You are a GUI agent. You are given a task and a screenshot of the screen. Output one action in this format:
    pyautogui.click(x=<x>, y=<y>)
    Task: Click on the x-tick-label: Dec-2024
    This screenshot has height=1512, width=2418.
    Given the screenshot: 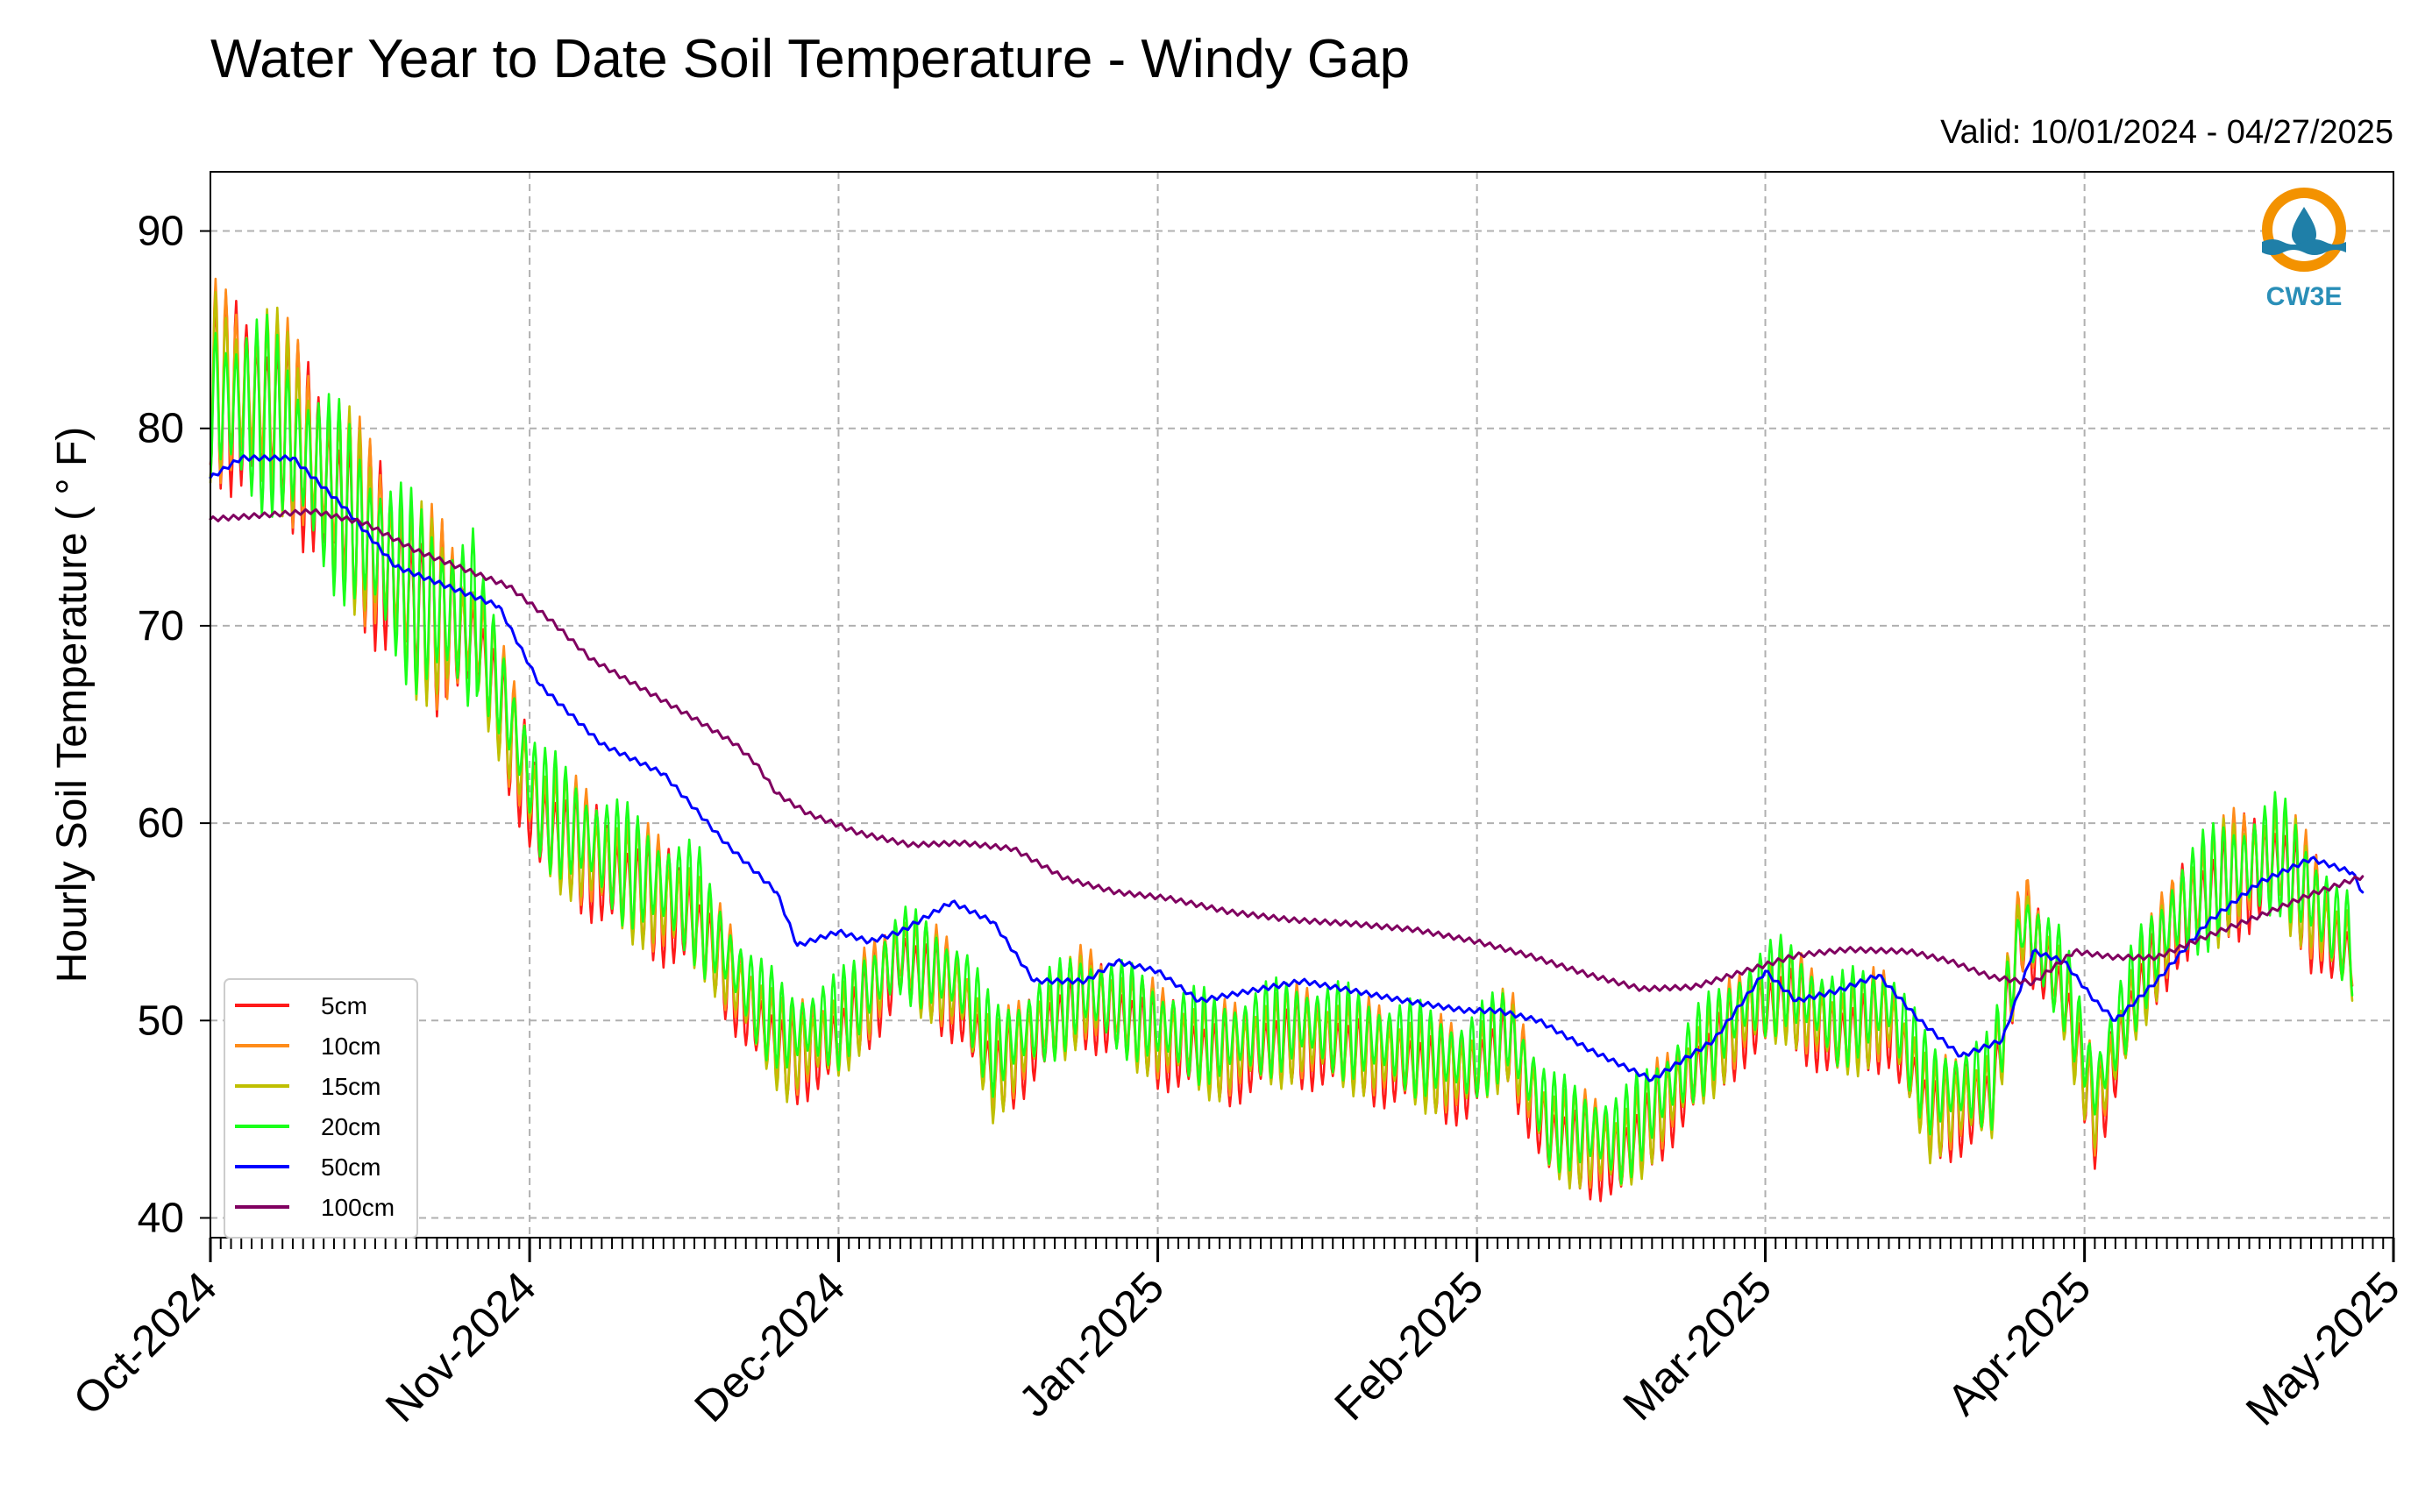 What is the action you would take?
    pyautogui.click(x=769, y=1346)
    